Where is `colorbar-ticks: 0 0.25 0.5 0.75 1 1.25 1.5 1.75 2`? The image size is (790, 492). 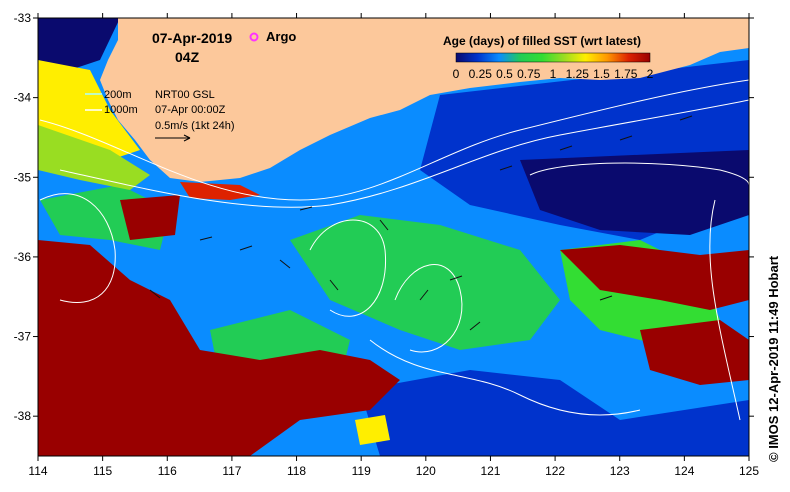
colorbar-ticks: 0 0.25 0.5 0.75 1 1.25 1.5 1.75 2 is located at coordinates (553, 74).